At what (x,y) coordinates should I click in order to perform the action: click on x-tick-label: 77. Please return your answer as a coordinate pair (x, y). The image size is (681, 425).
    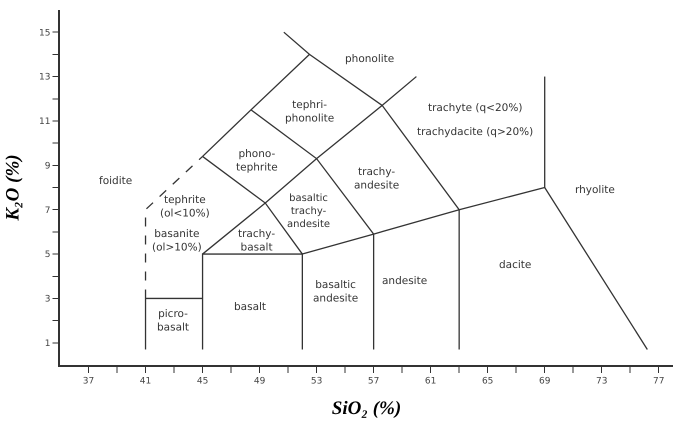
    Looking at the image, I should click on (658, 381).